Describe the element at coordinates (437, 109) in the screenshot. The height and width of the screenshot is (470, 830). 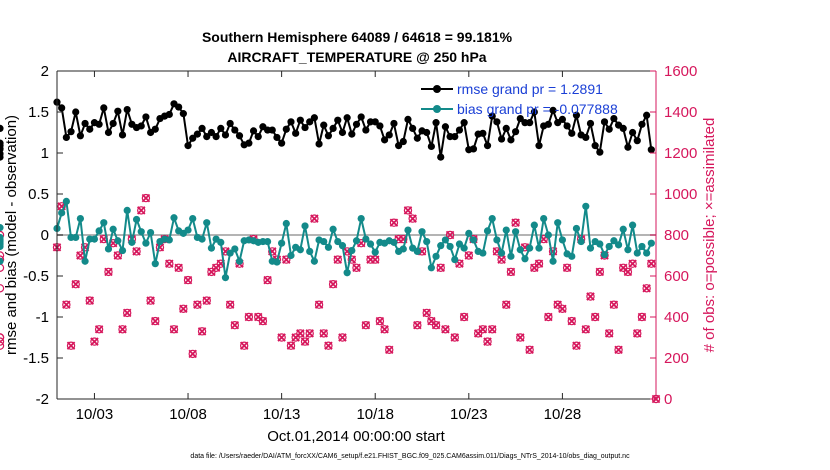
I see `legend-bias-marker` at that location.